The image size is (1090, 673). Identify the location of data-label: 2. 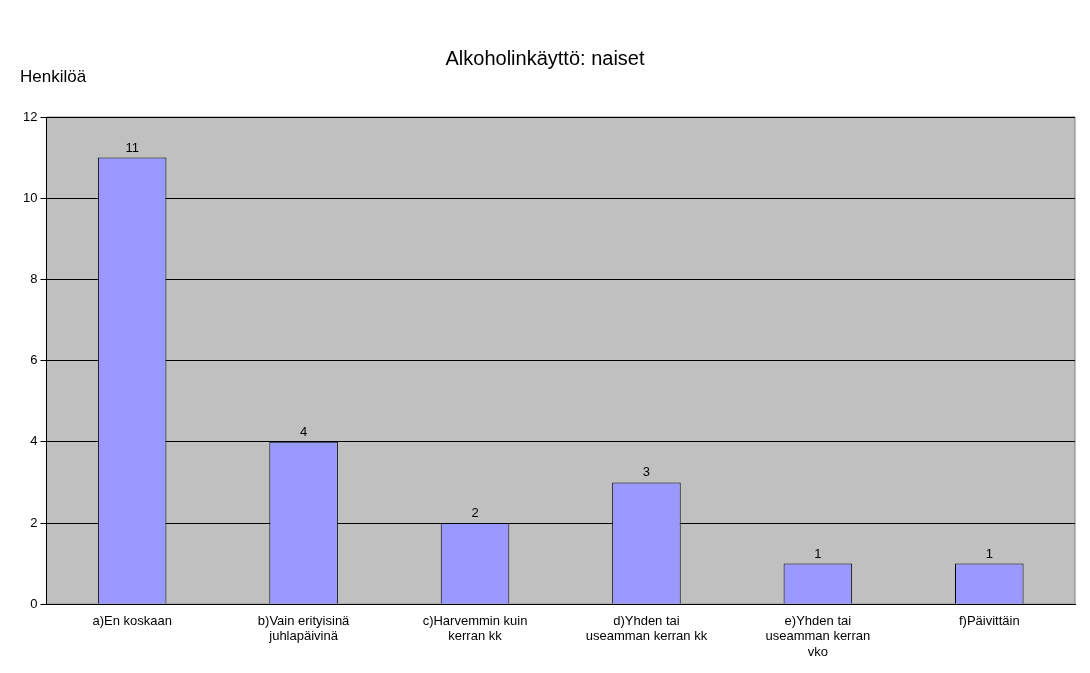
(475, 513).